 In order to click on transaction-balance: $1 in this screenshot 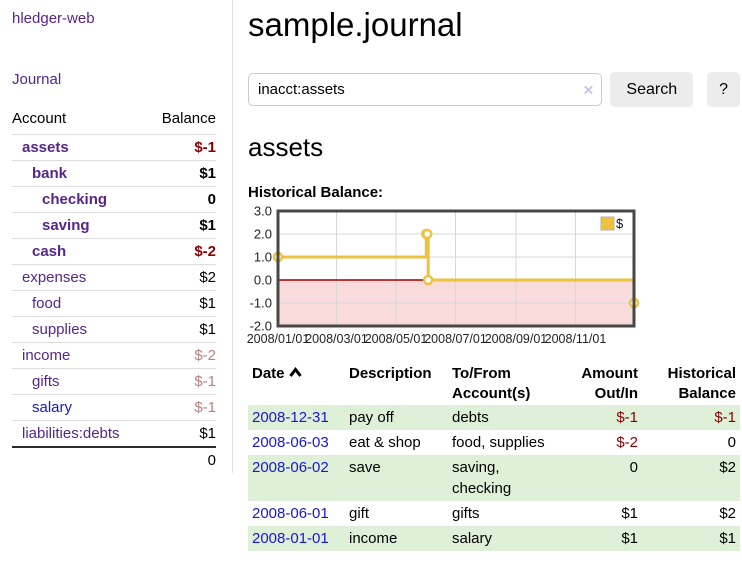, I will do `click(727, 538)`.